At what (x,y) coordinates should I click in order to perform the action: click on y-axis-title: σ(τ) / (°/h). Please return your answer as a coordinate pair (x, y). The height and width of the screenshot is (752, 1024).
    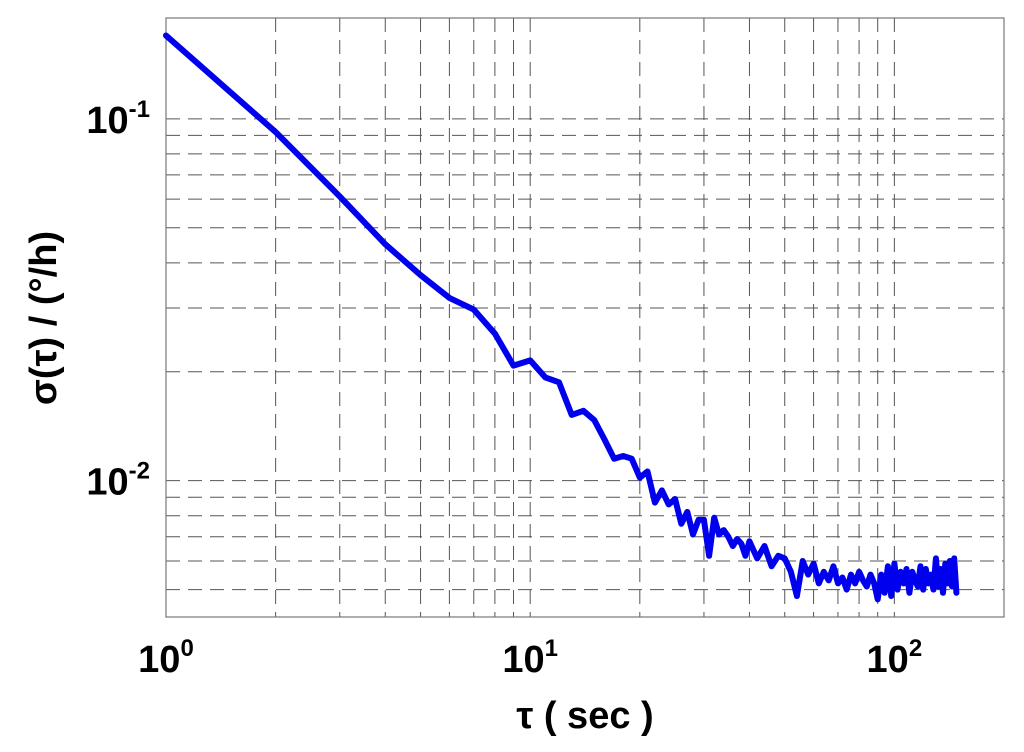
    Looking at the image, I should click on (44, 318).